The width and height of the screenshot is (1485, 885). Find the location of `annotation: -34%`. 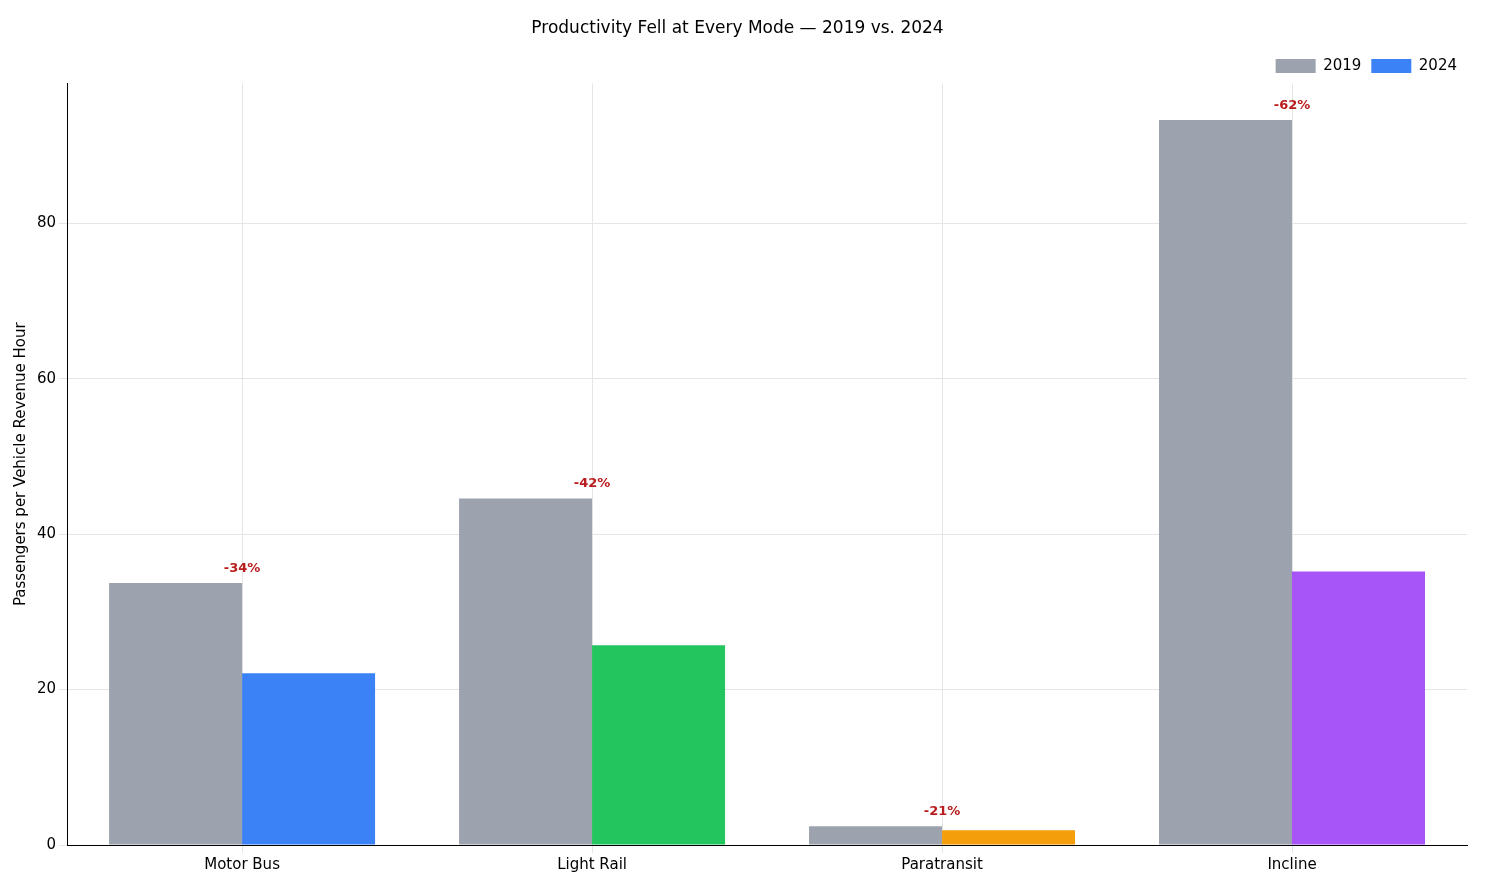

annotation: -34% is located at coordinates (242, 567).